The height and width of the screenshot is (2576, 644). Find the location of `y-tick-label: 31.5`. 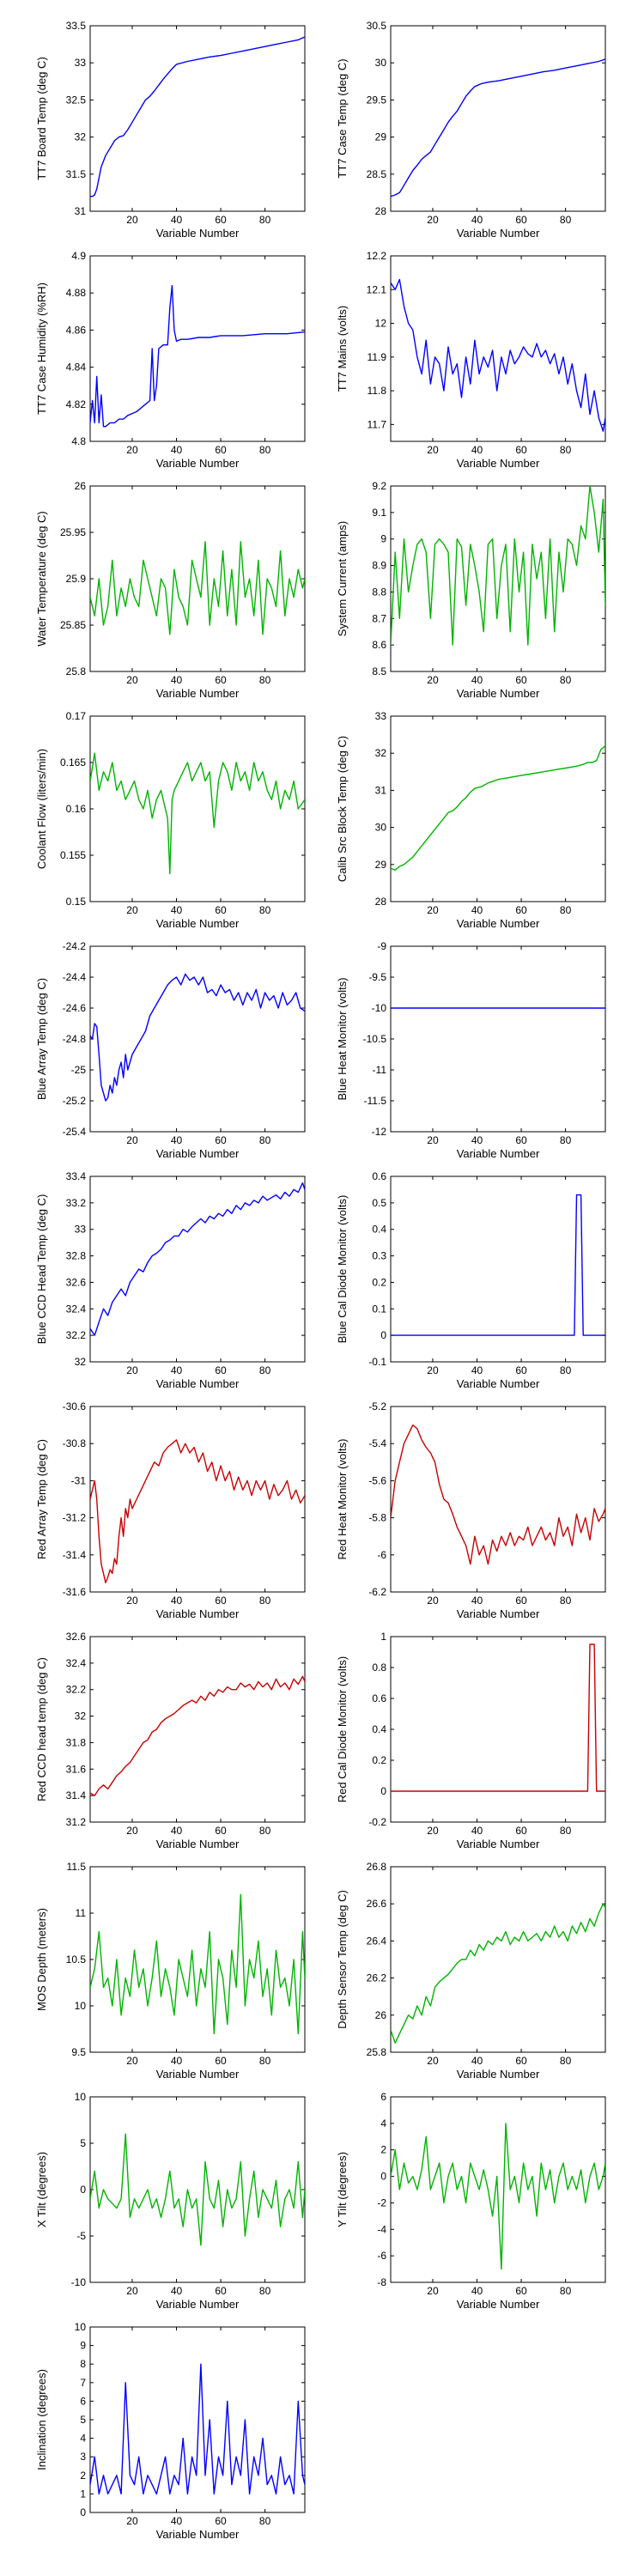

y-tick-label: 31.5 is located at coordinates (77, 174).